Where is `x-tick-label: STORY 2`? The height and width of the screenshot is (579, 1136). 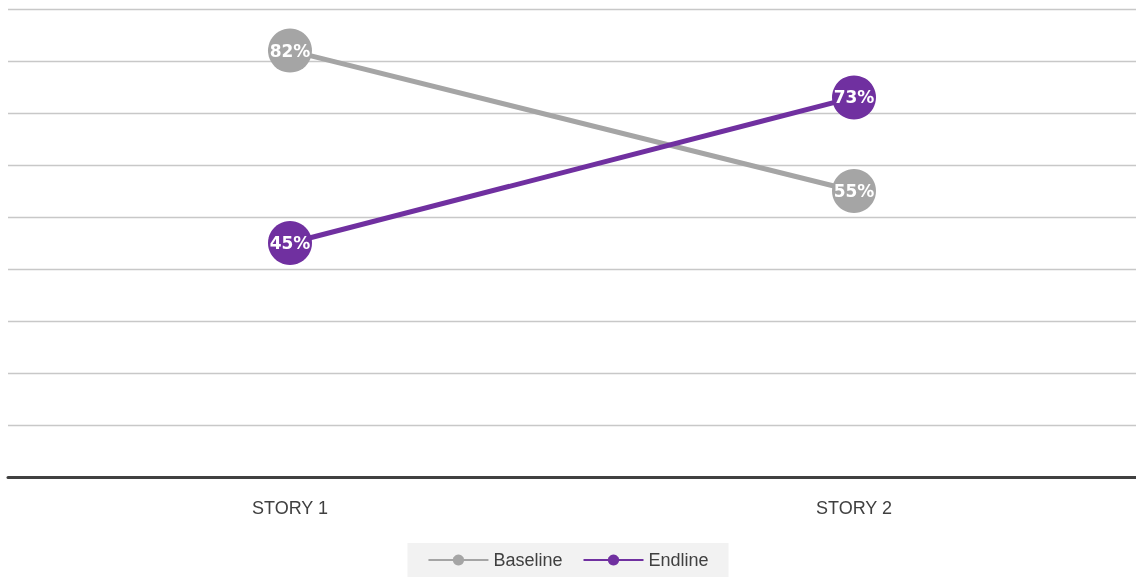 x-tick-label: STORY 2 is located at coordinates (854, 508).